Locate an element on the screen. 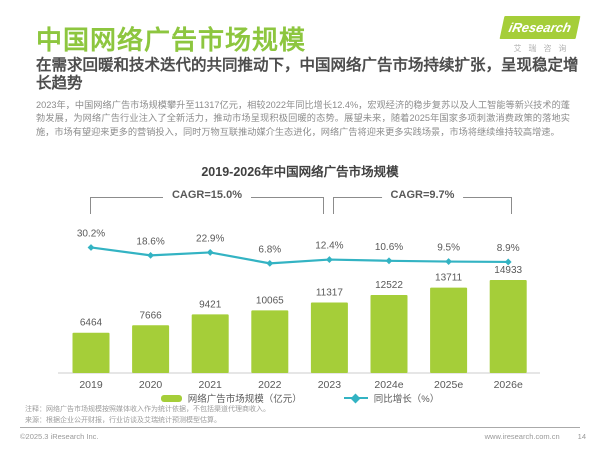 This screenshot has height=449, width=600. footer-copyright: ©2025.3 iResearch Inc. is located at coordinates (59, 436).